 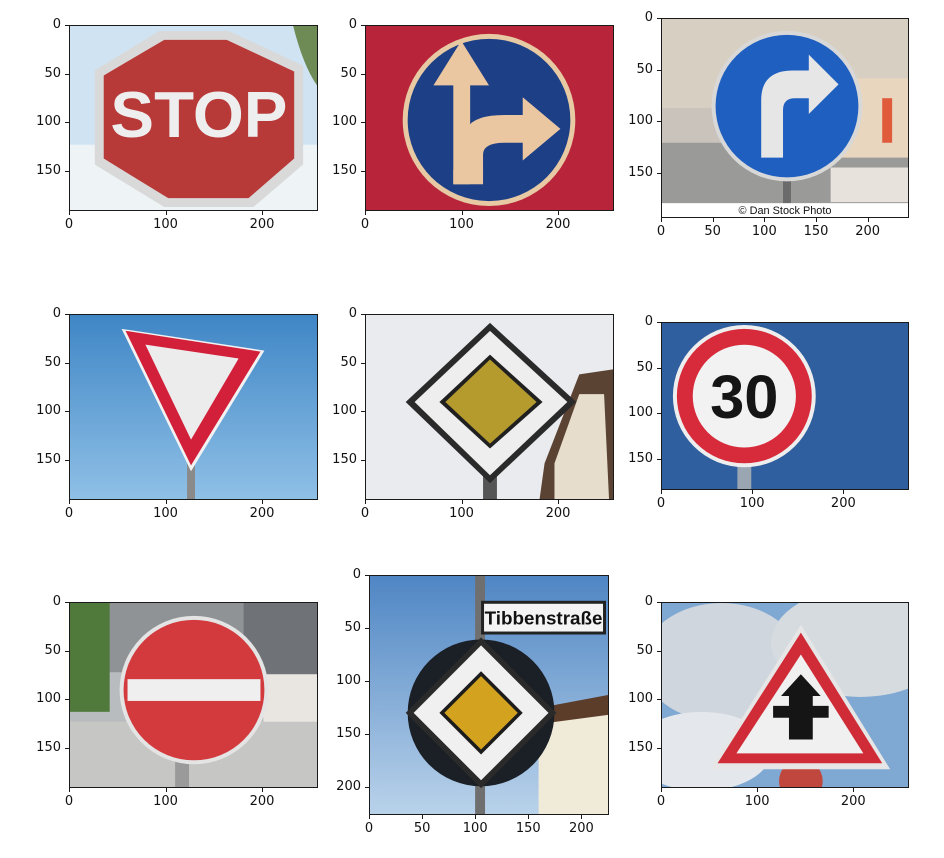 I want to click on x-tick-label: 50, so click(x=712, y=231).